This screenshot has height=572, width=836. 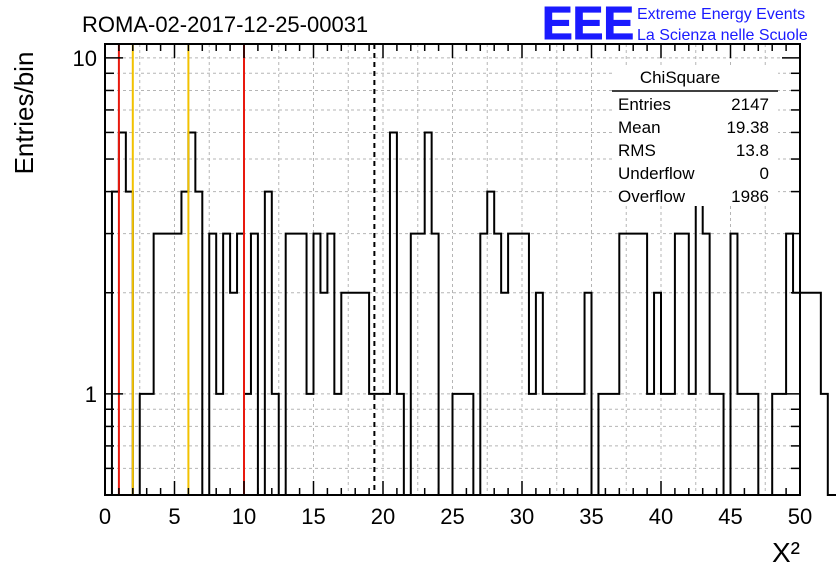 What do you see at coordinates (91, 394) in the screenshot?
I see `y-tick-label: 1` at bounding box center [91, 394].